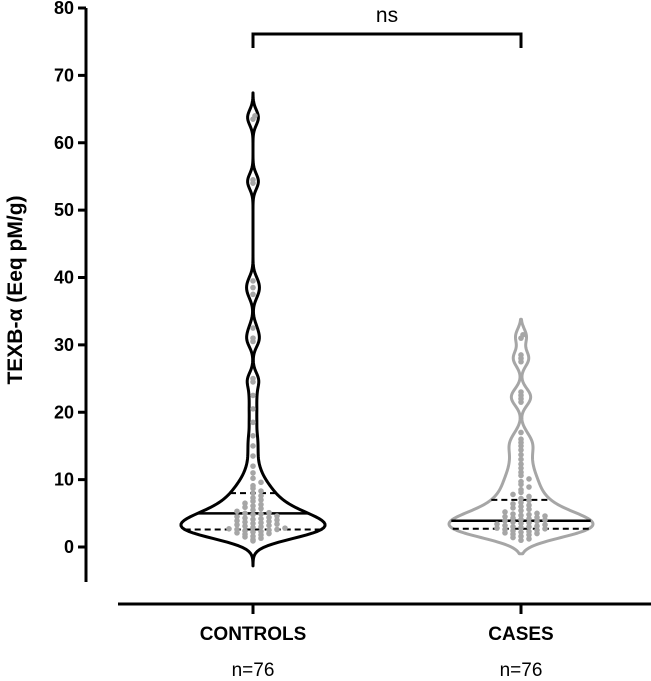 The width and height of the screenshot is (651, 681). I want to click on y-axis: 0 10 20 30 40 50 60 70 80, so click(71, 291).